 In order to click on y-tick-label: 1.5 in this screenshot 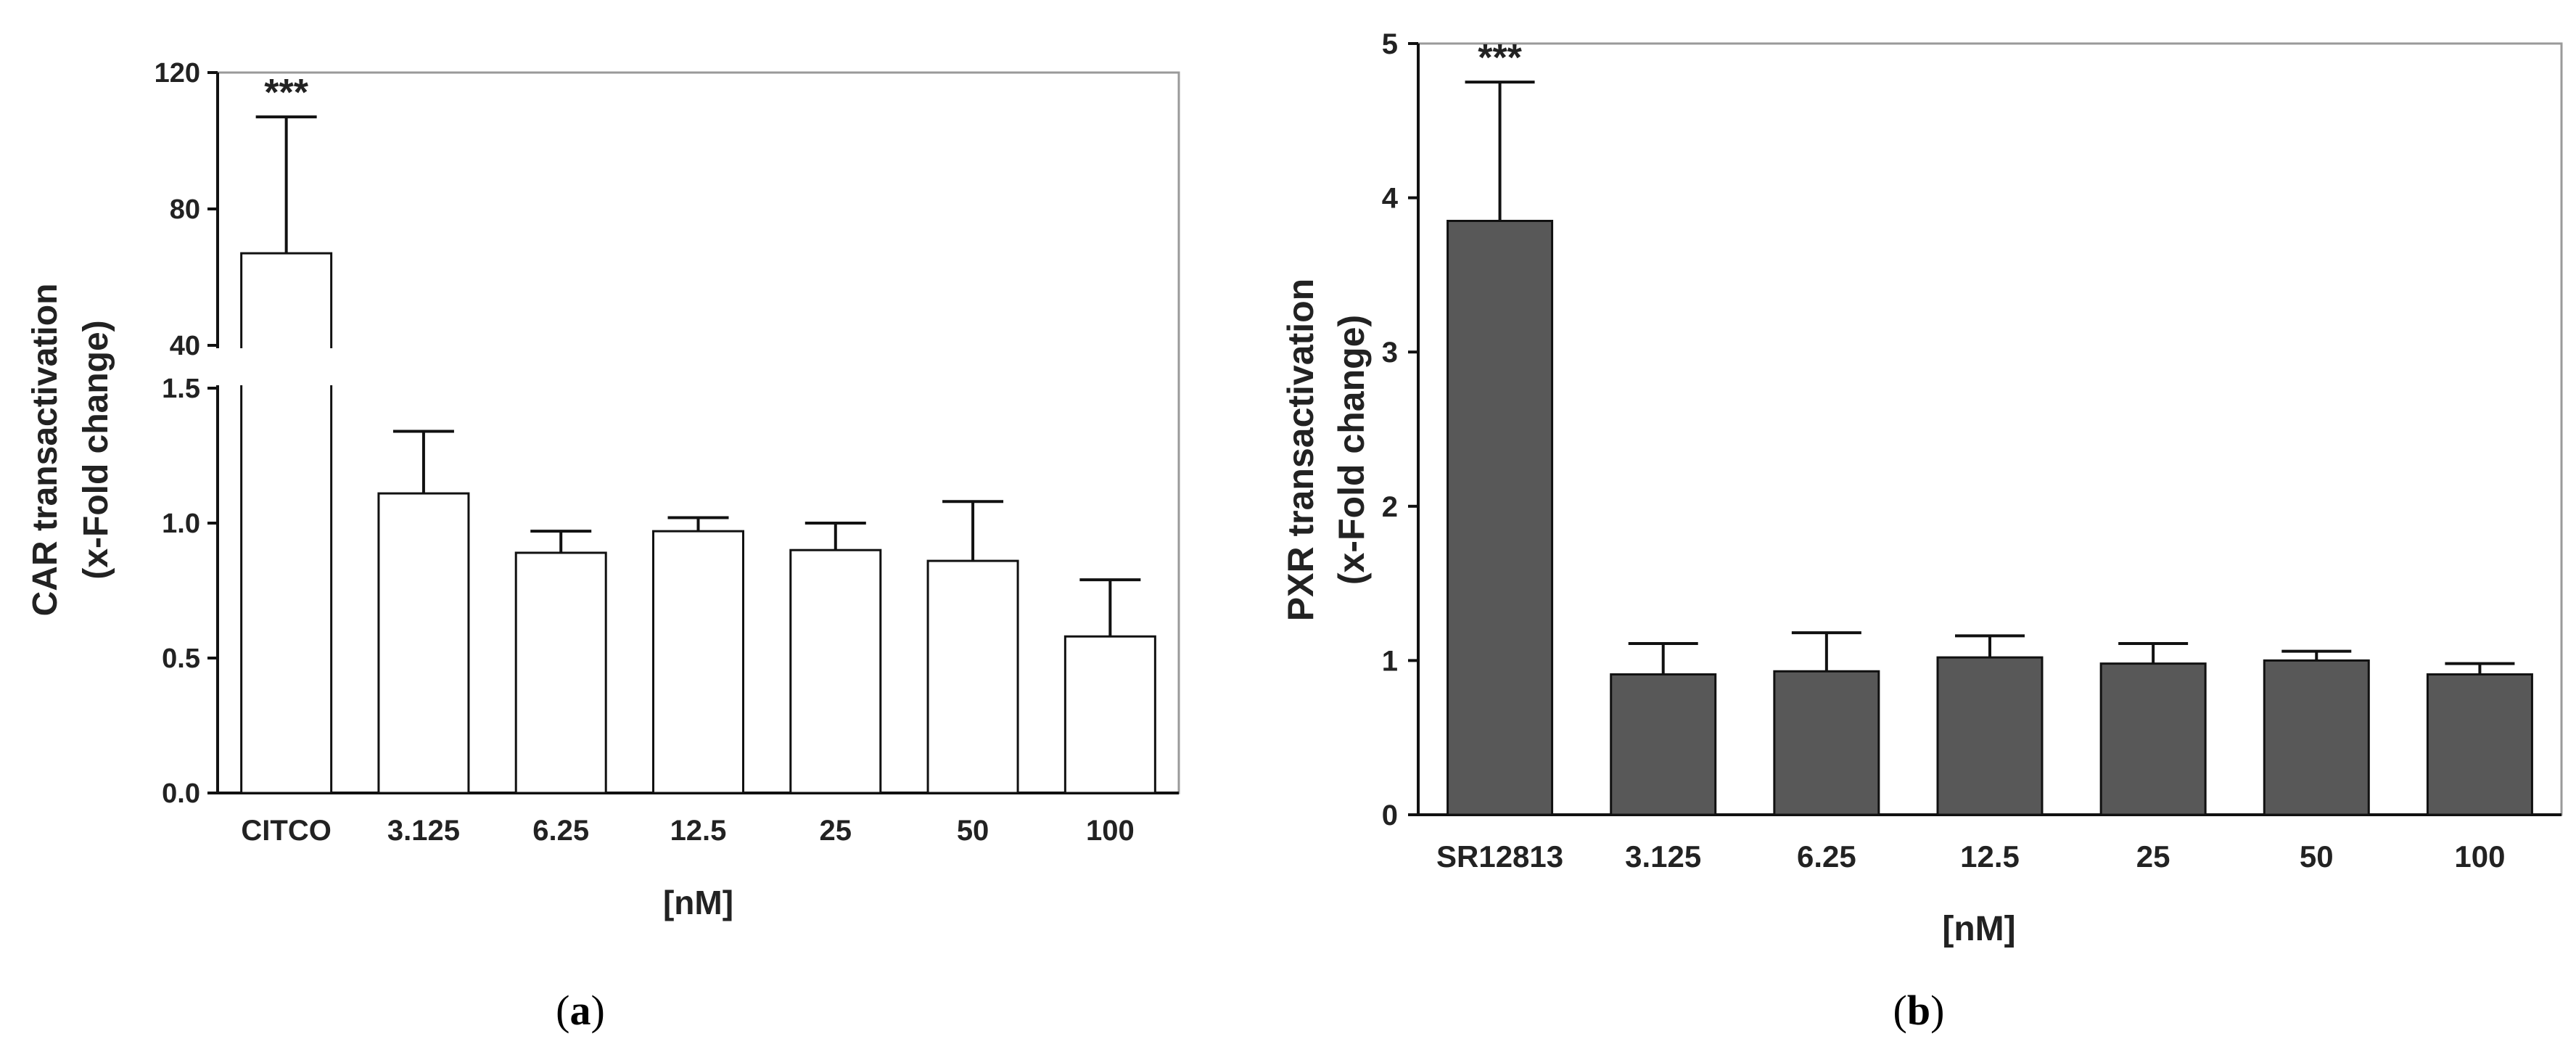, I will do `click(181, 389)`.